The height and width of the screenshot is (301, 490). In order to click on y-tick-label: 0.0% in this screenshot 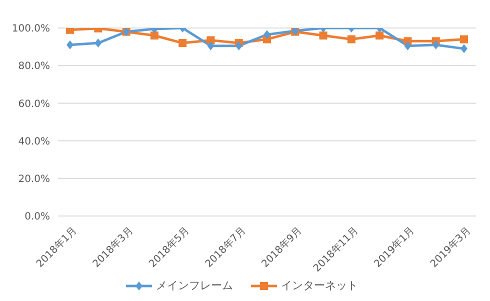, I will do `click(37, 217)`.